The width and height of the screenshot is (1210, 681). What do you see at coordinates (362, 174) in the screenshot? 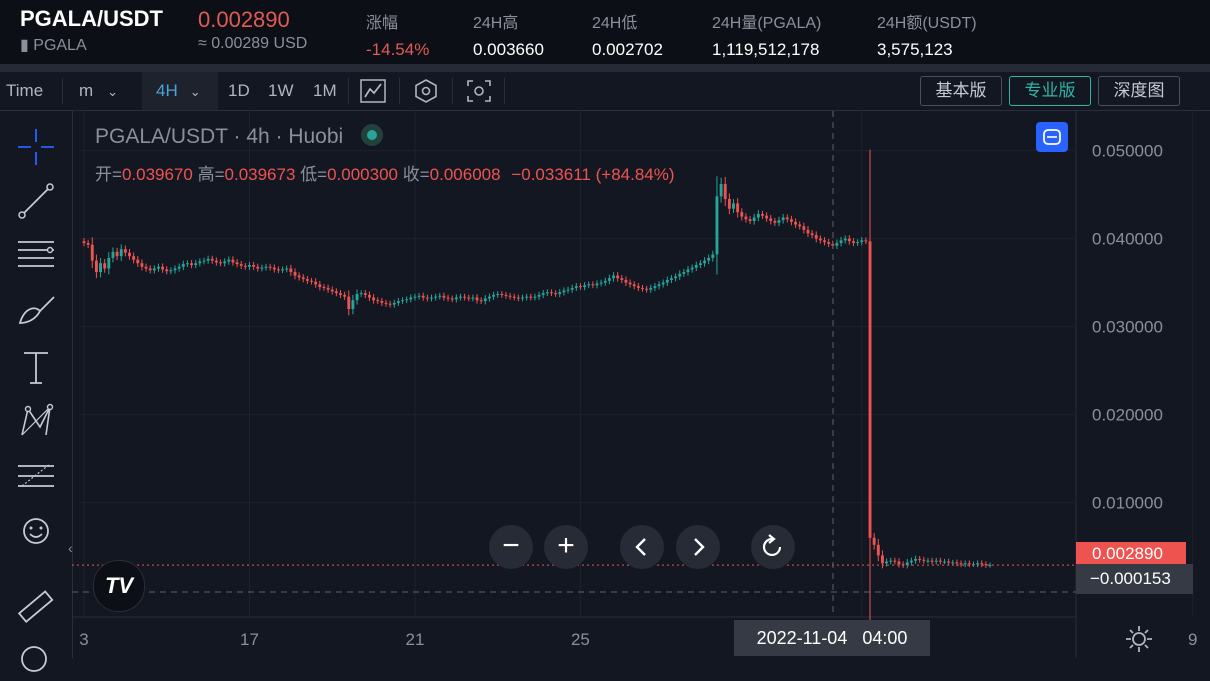
I see `low-value: 0.000300` at bounding box center [362, 174].